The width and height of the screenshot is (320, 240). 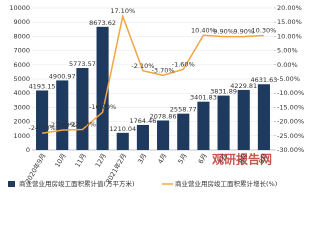 I want to click on bar-label: 8673.62, so click(x=102, y=23).